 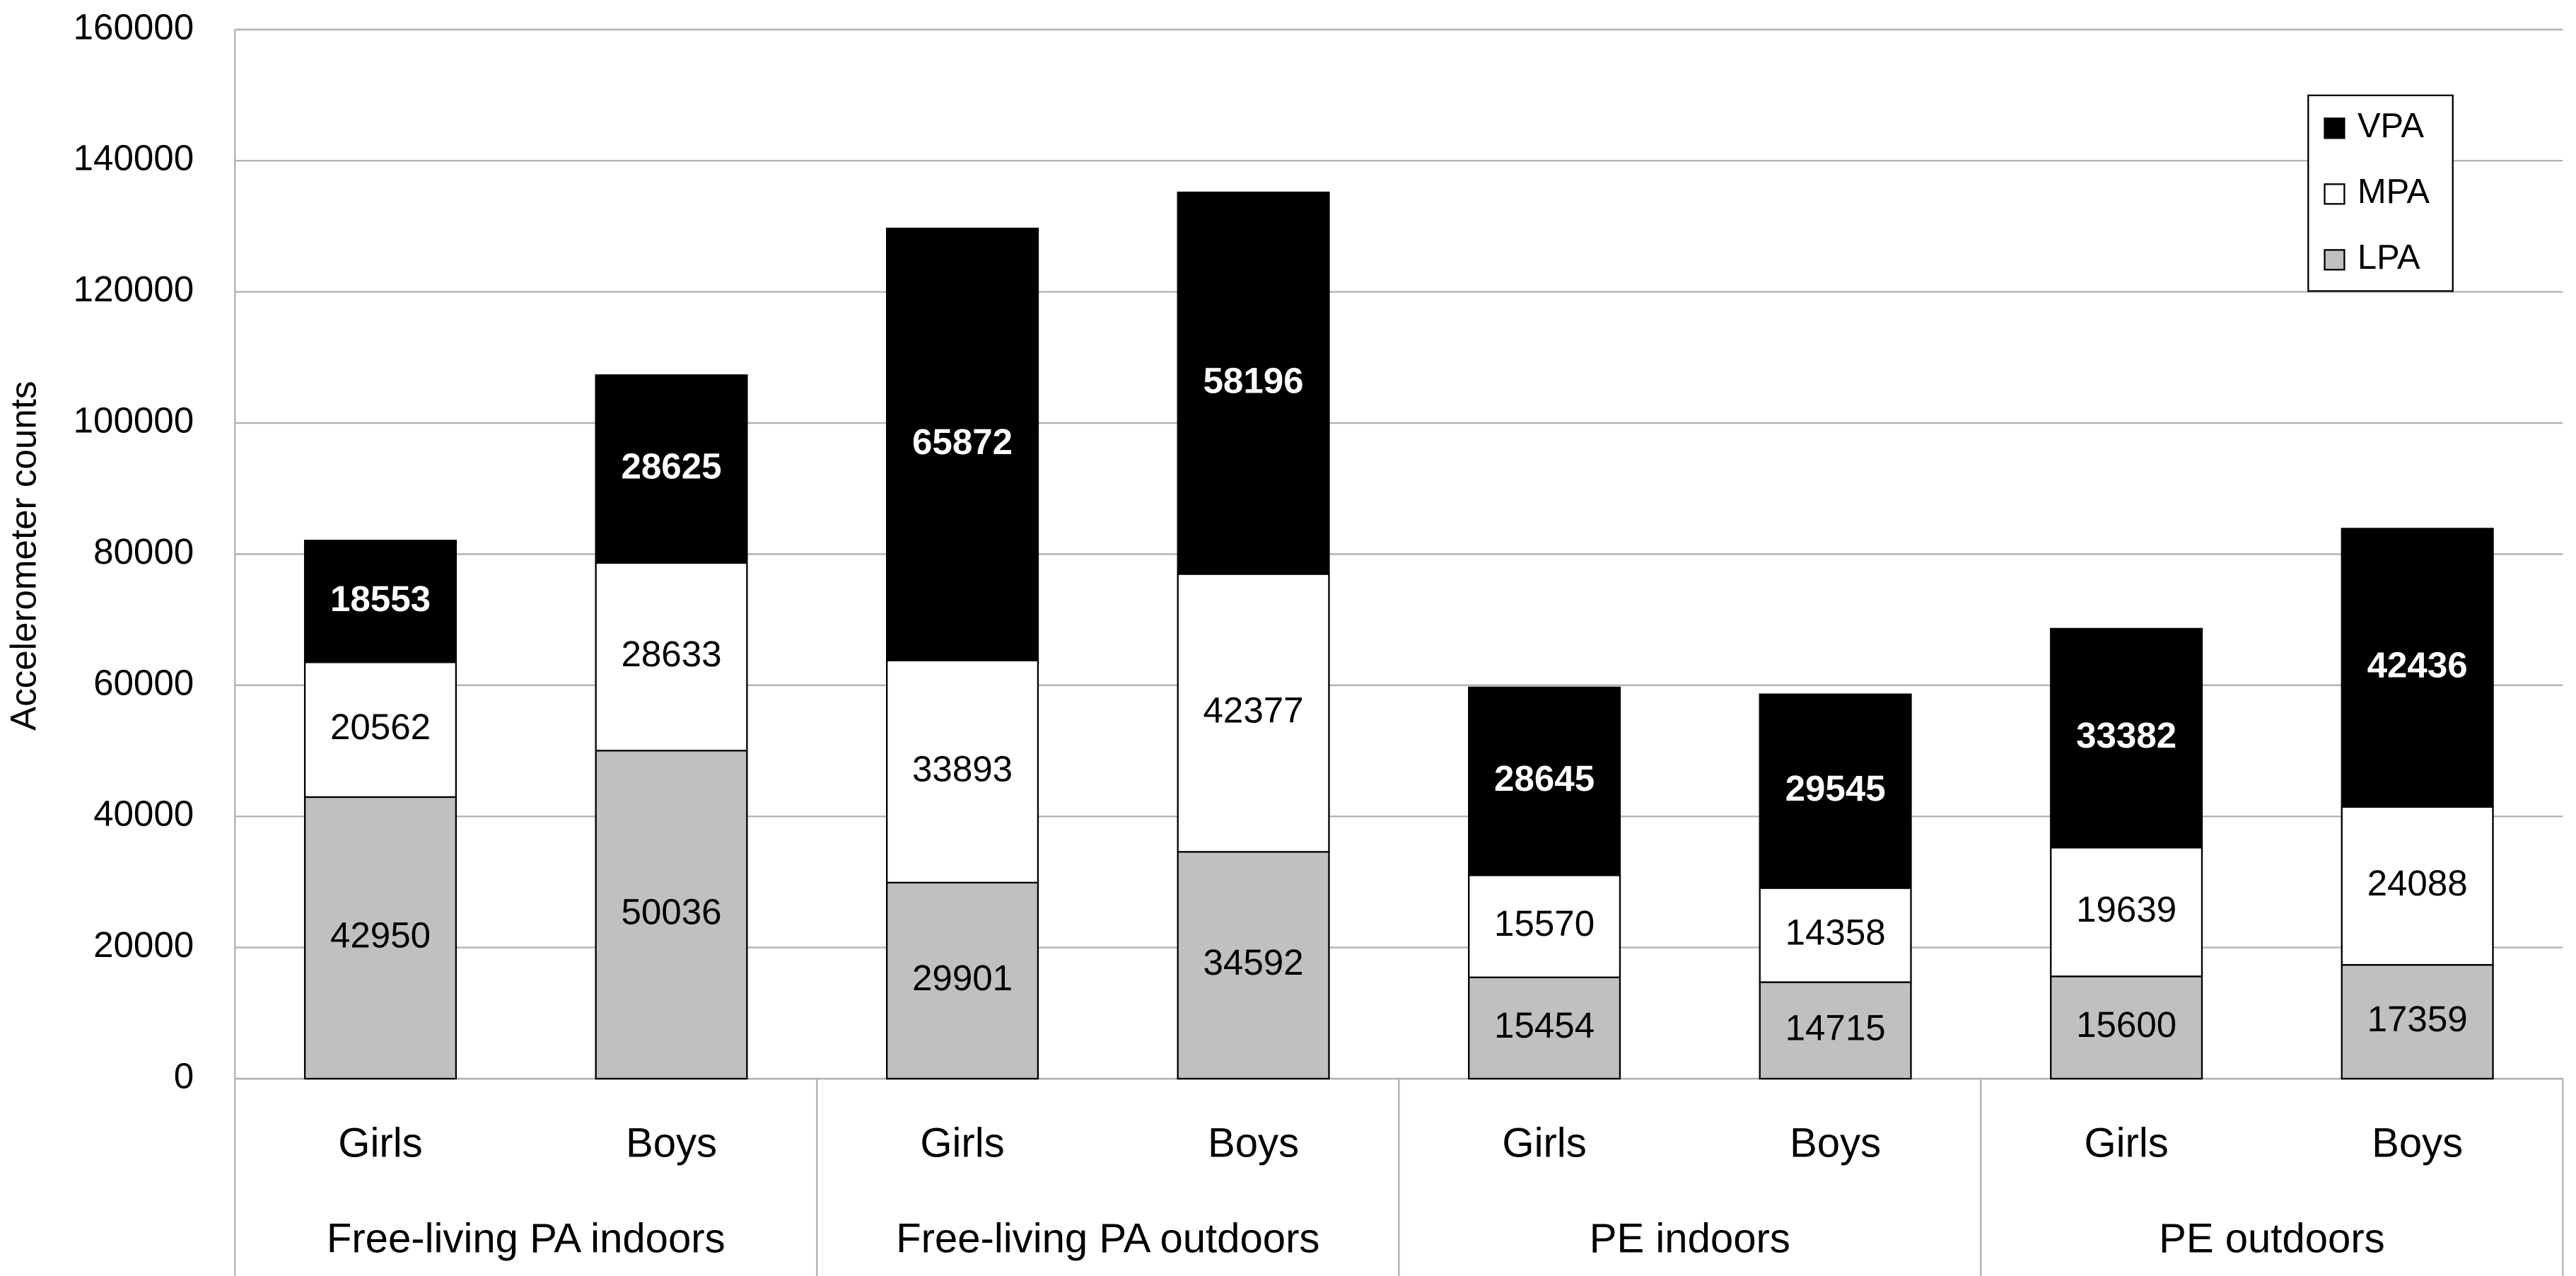 I want to click on y-tick-label: 100000, so click(x=134, y=420).